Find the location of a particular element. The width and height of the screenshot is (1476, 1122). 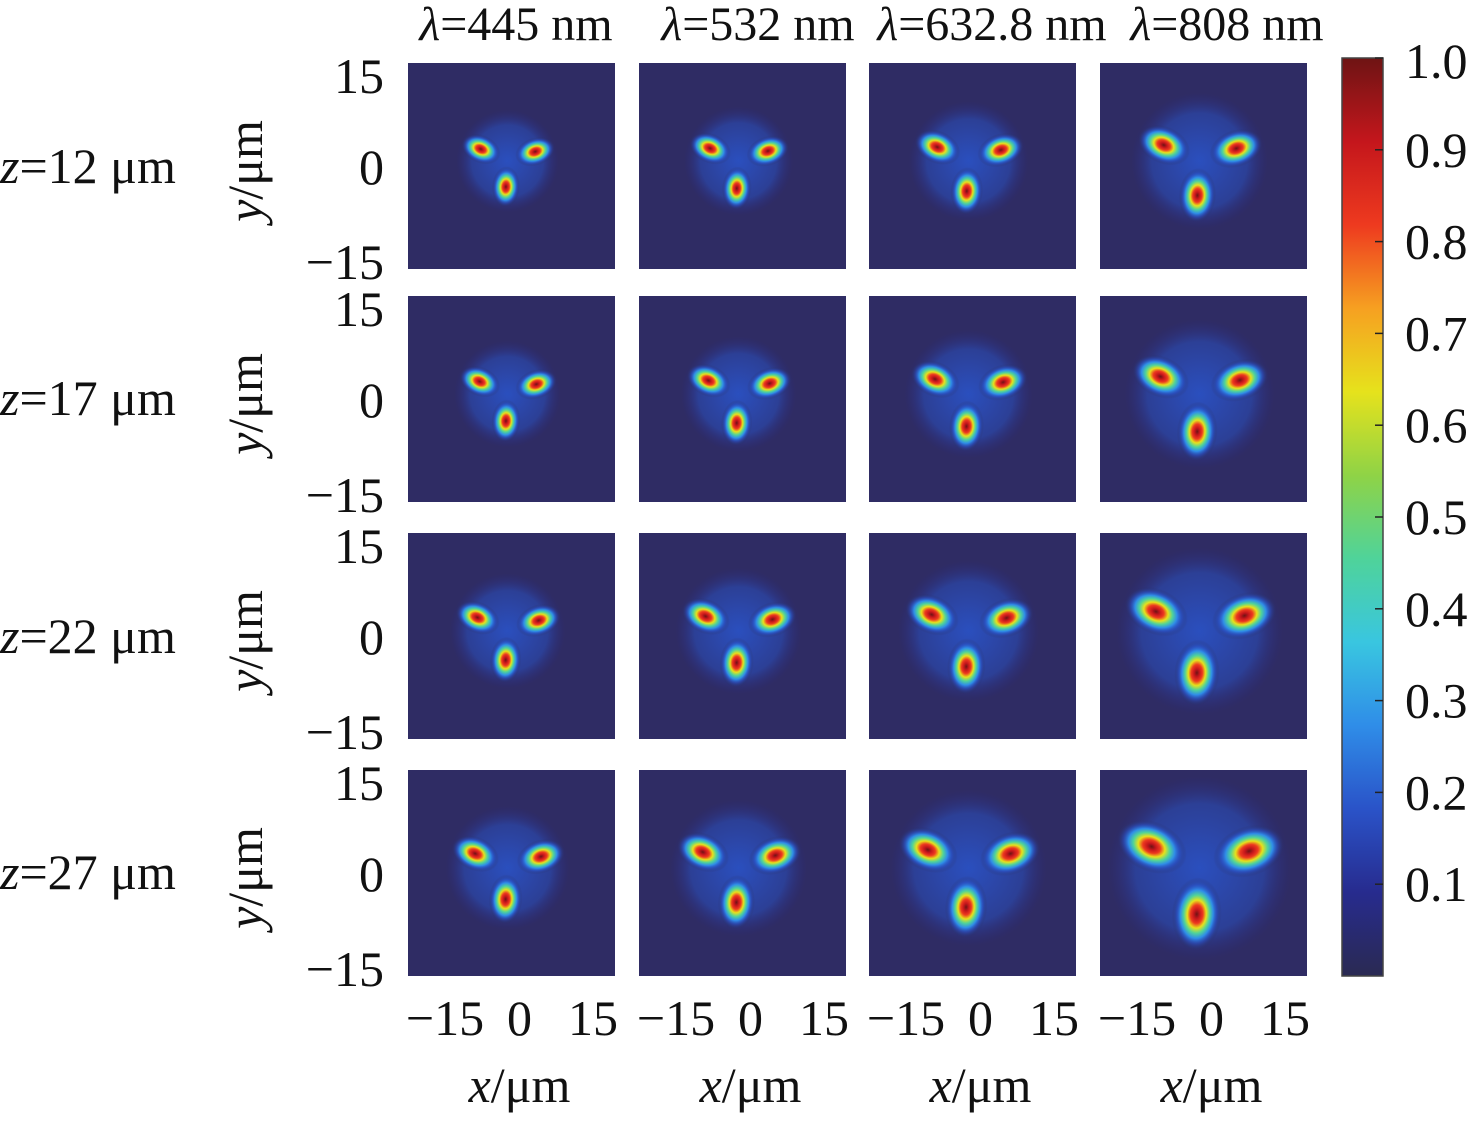

intensity-panel-r4-c3 is located at coordinates (972, 873).